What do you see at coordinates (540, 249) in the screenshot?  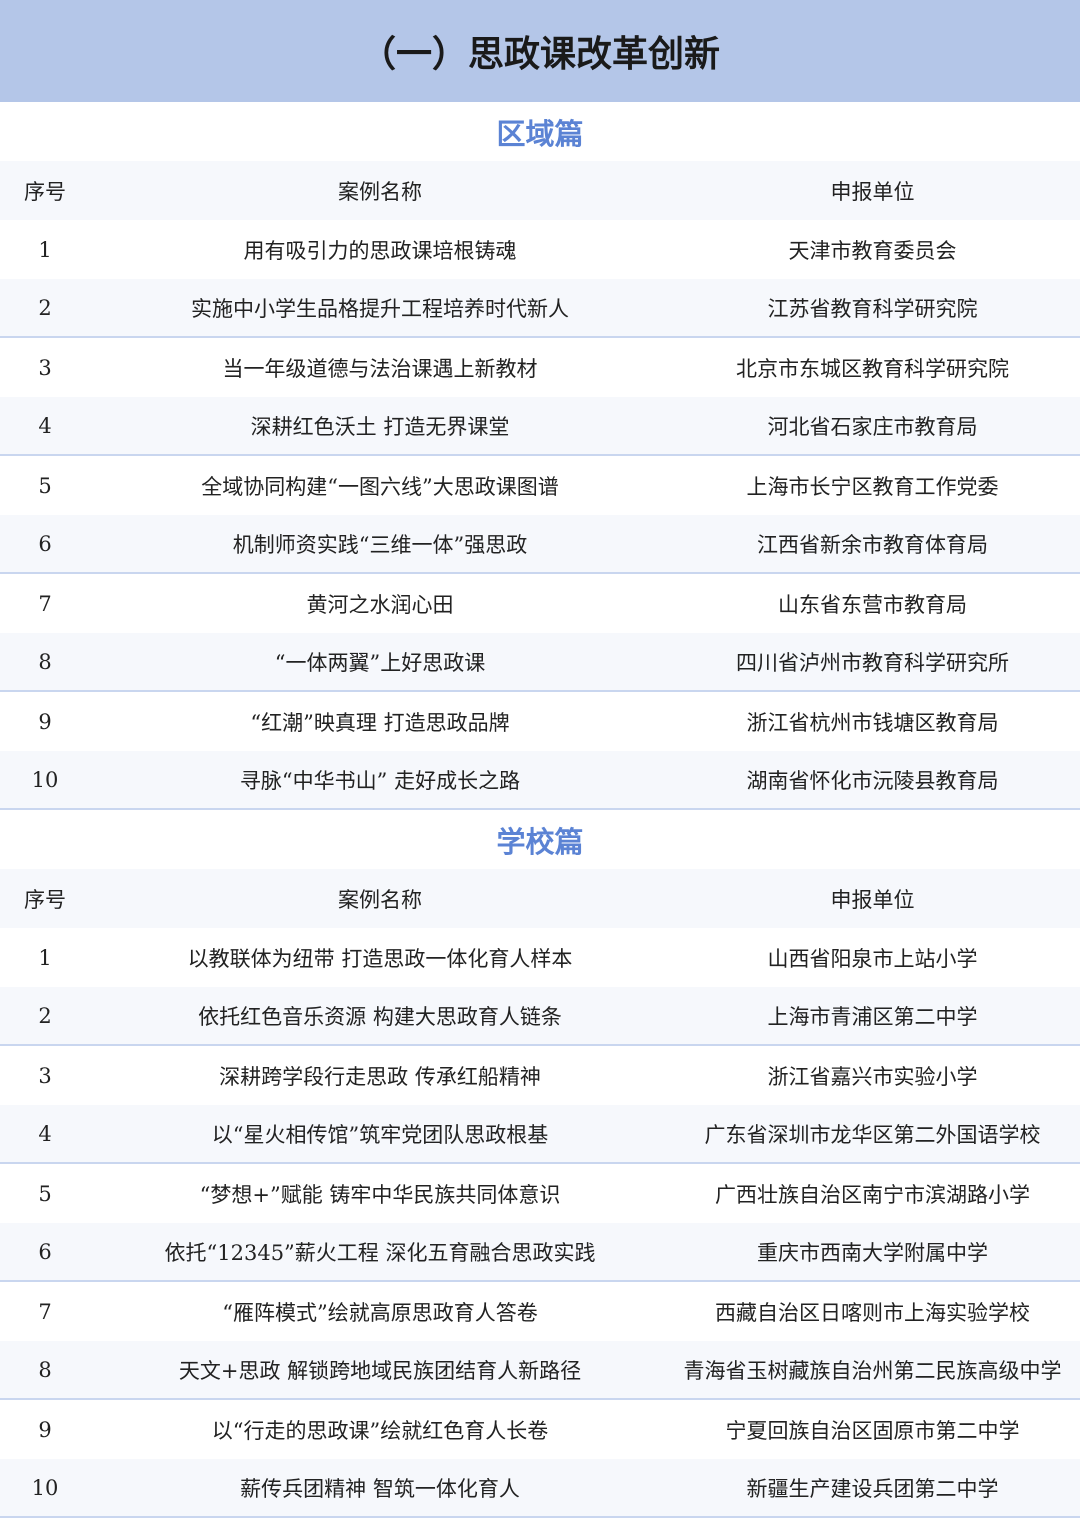 I see `table-row: 1 用有吸引力的思政课培根铸魂 天津市教育委员会` at bounding box center [540, 249].